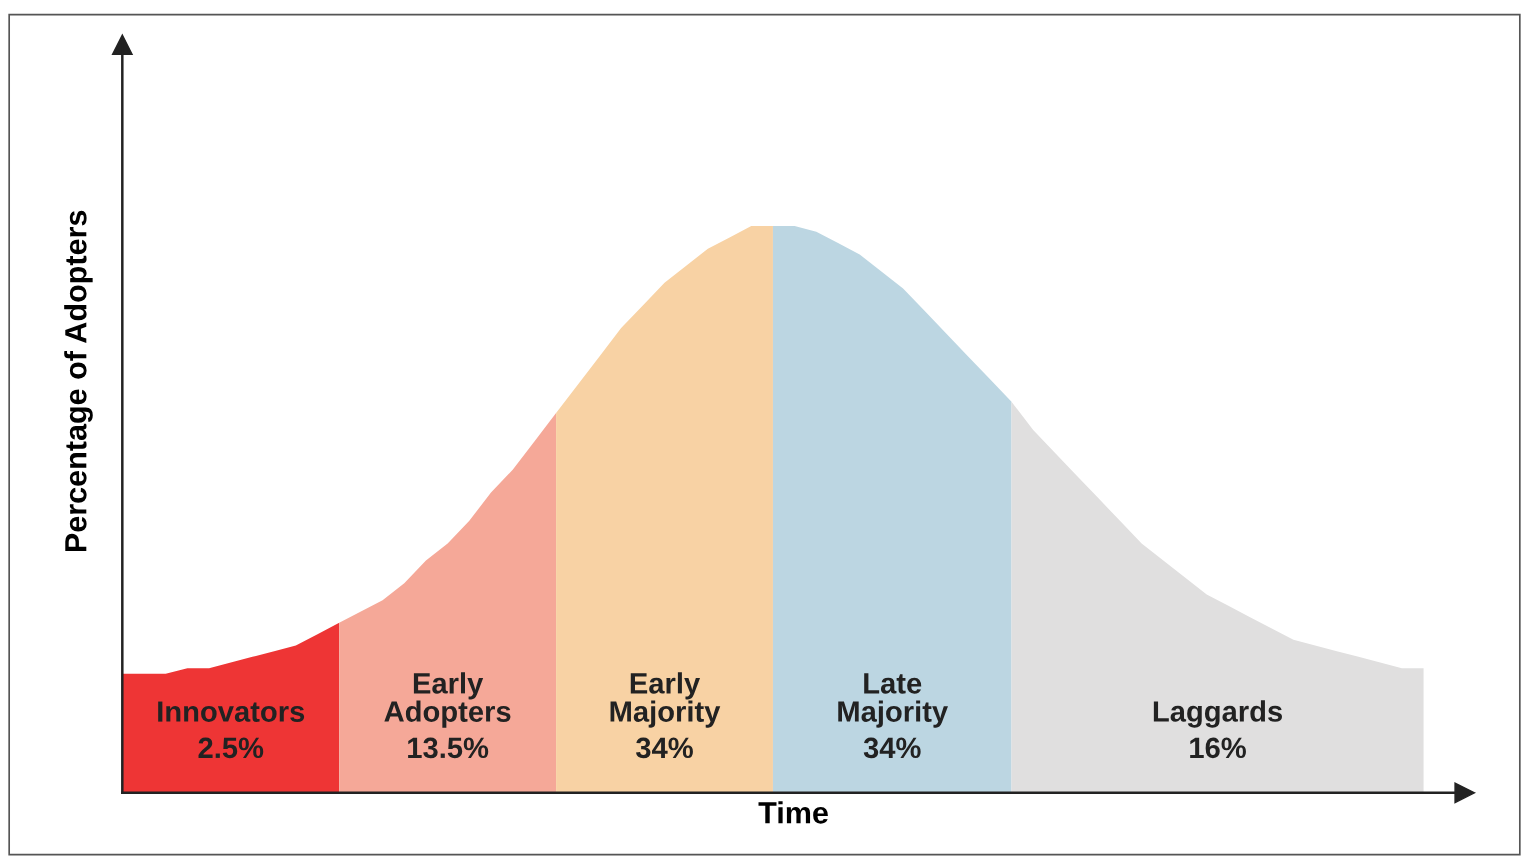  What do you see at coordinates (231, 748) in the screenshot?
I see `annotation: 2.5%` at bounding box center [231, 748].